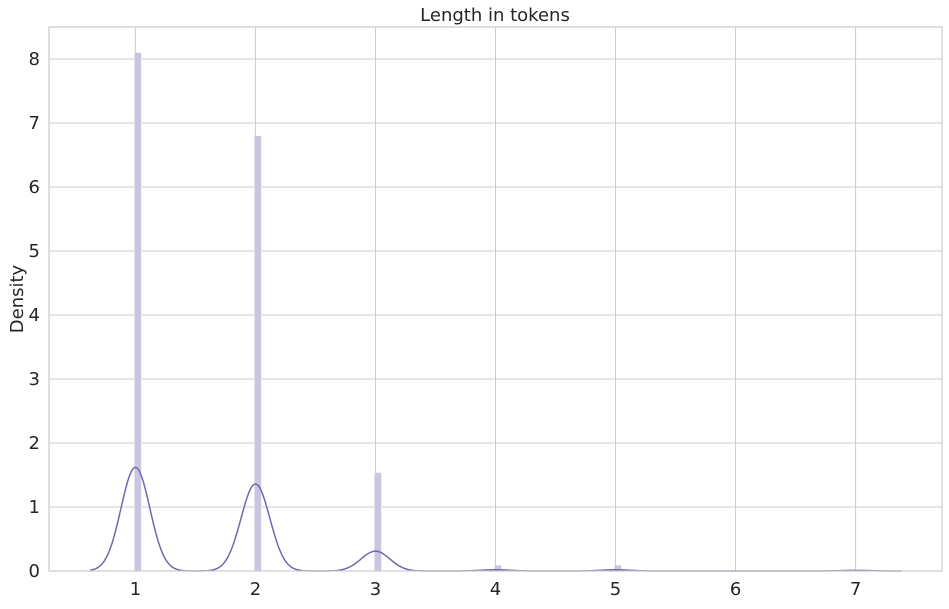  Describe the element at coordinates (34, 571) in the screenshot. I see `y-tick-label: 0` at that location.